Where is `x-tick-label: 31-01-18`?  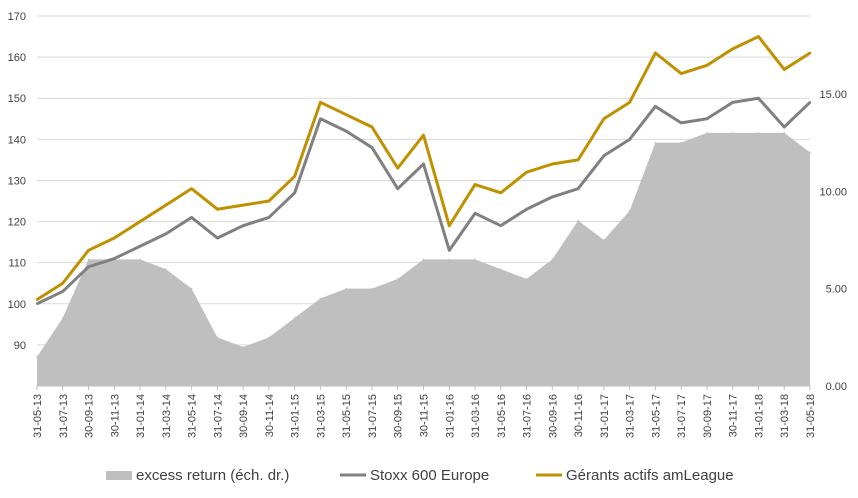
x-tick-label: 31-01-18 is located at coordinates (759, 416).